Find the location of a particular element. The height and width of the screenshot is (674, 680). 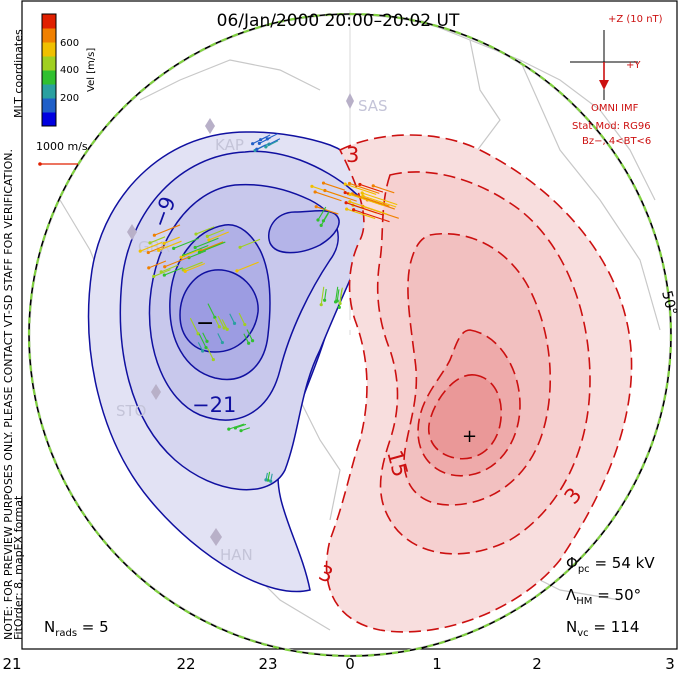

mlt-axis: 21 22 23 0 1 2 3 is located at coordinates (338, 664).